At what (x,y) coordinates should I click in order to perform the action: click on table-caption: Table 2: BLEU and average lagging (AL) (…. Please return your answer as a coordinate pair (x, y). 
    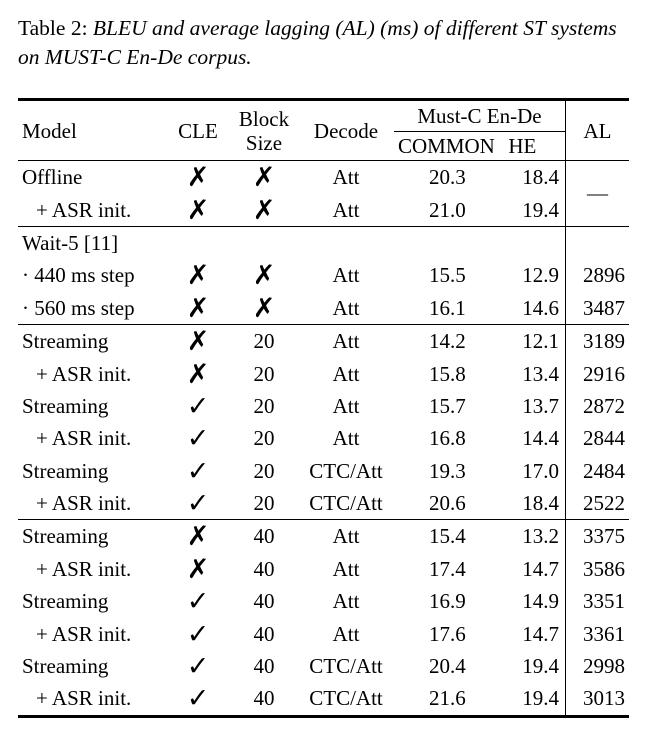
    Looking at the image, I should click on (330, 43).